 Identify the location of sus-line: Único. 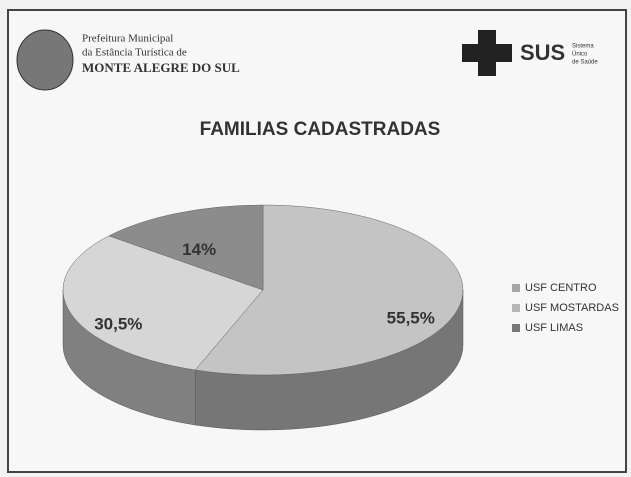
(580, 54).